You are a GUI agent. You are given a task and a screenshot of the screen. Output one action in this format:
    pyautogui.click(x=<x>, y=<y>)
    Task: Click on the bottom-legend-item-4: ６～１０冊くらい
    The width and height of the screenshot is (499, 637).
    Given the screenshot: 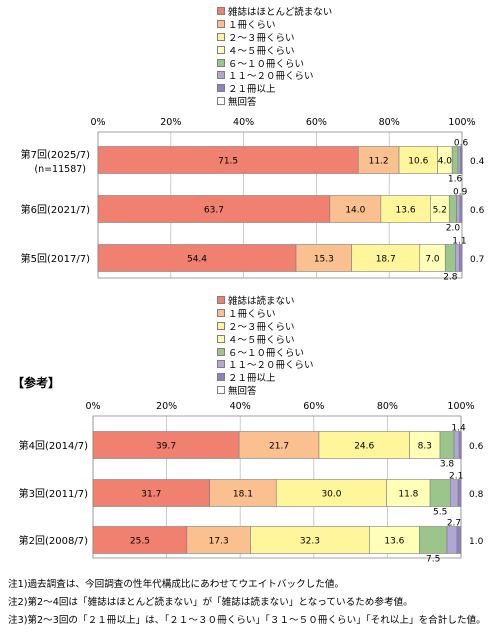 What is the action you would take?
    pyautogui.click(x=265, y=352)
    